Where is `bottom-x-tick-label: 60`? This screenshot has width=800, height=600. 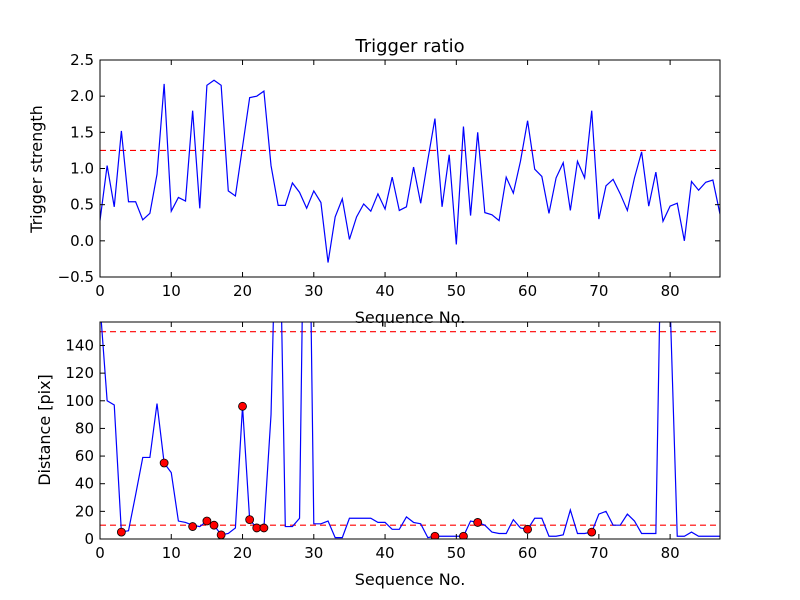
bottom-x-tick-label: 60 is located at coordinates (527, 553).